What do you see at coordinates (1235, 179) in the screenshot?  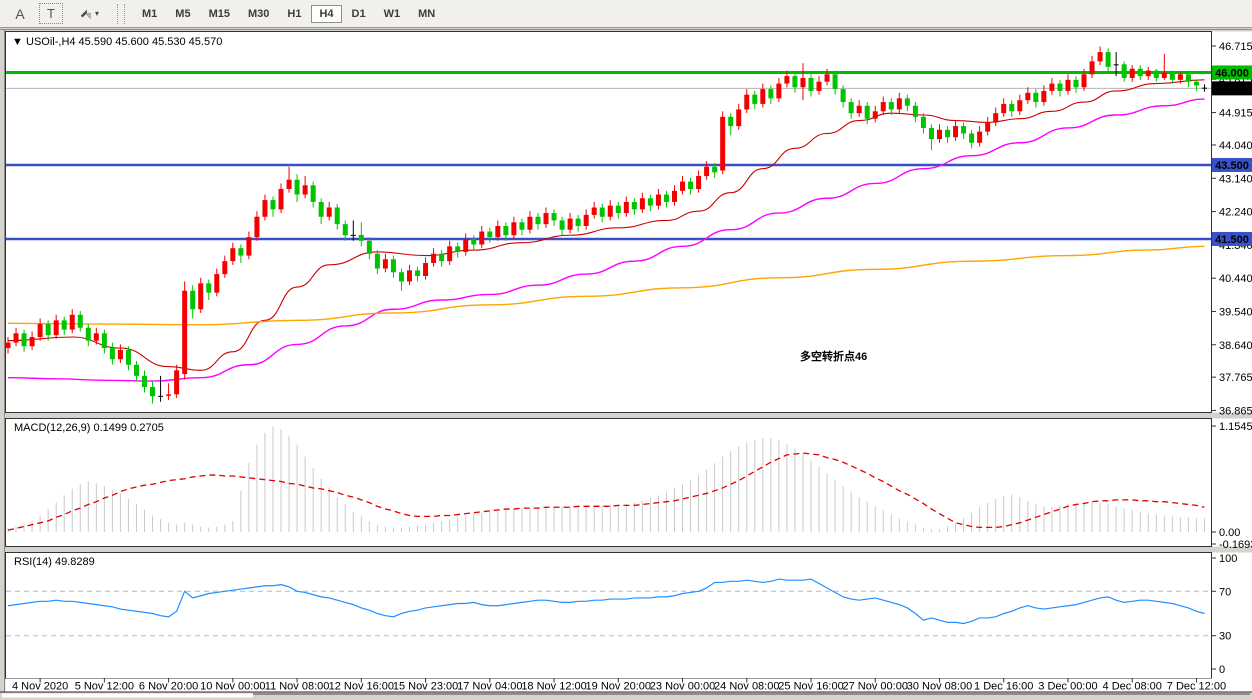 I see `axis-tick-label: 43.140` at bounding box center [1235, 179].